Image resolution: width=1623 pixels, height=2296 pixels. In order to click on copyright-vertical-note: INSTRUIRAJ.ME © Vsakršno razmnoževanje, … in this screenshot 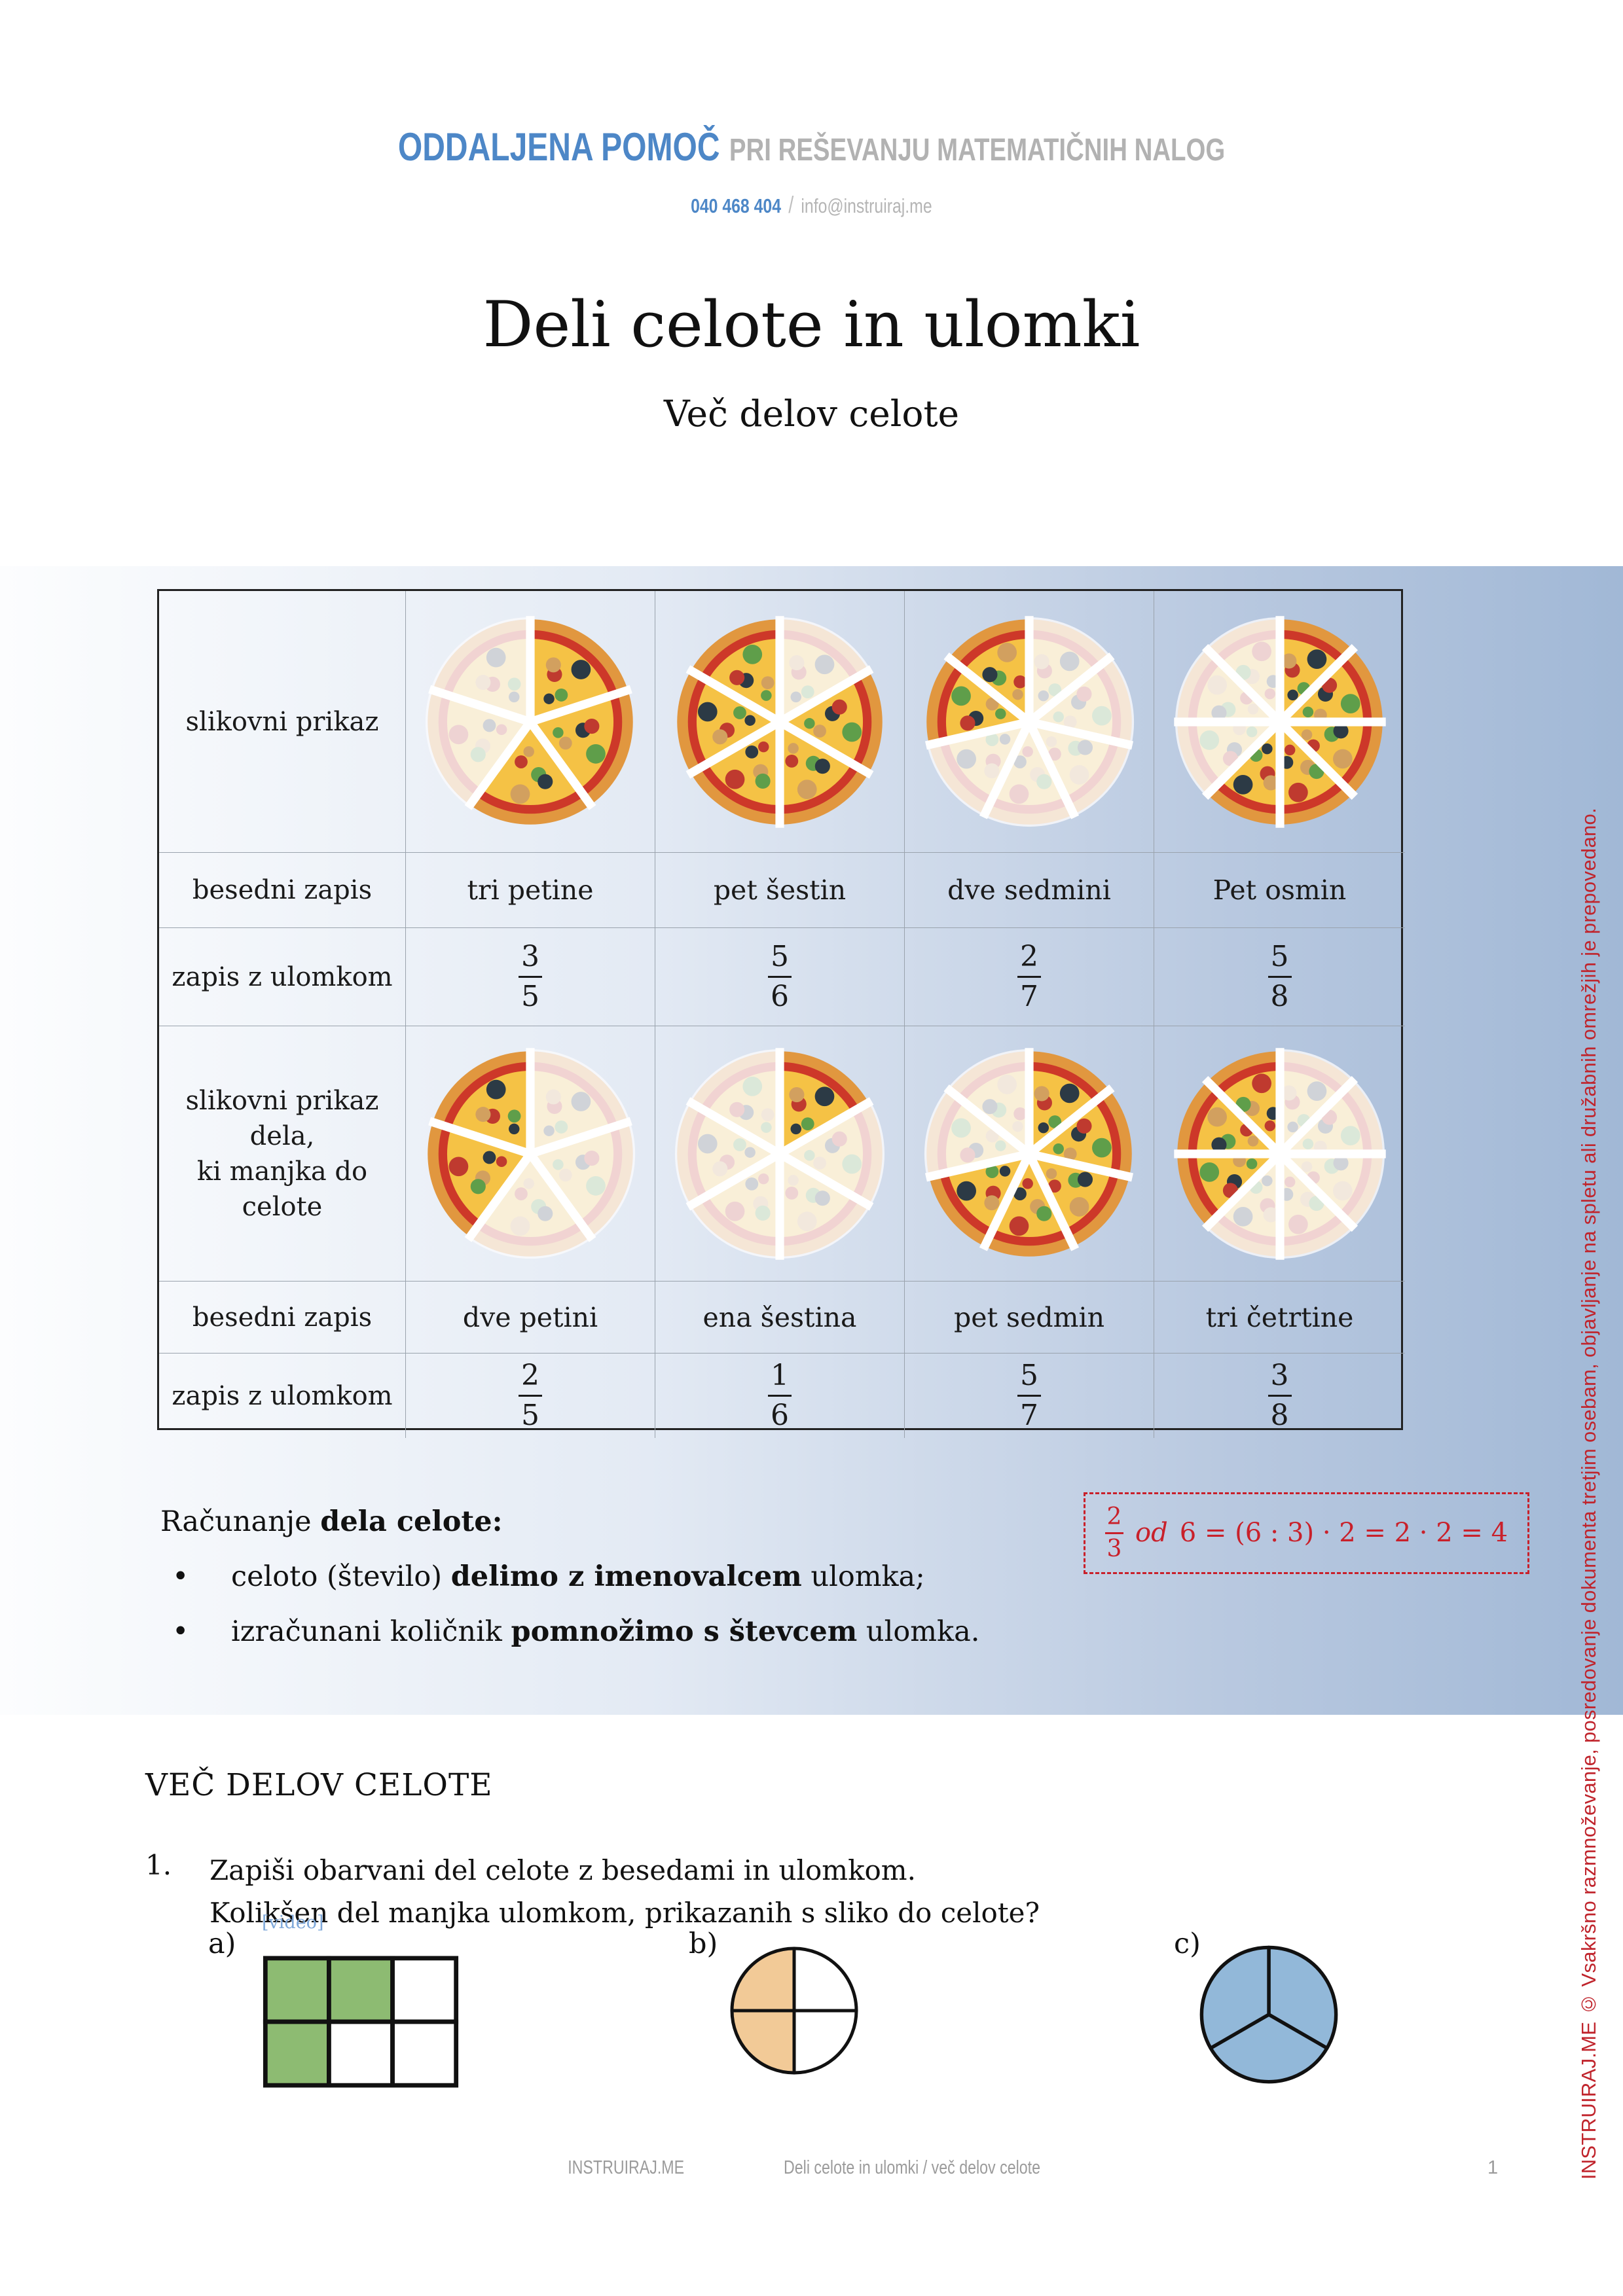, I will do `click(1588, 1493)`.